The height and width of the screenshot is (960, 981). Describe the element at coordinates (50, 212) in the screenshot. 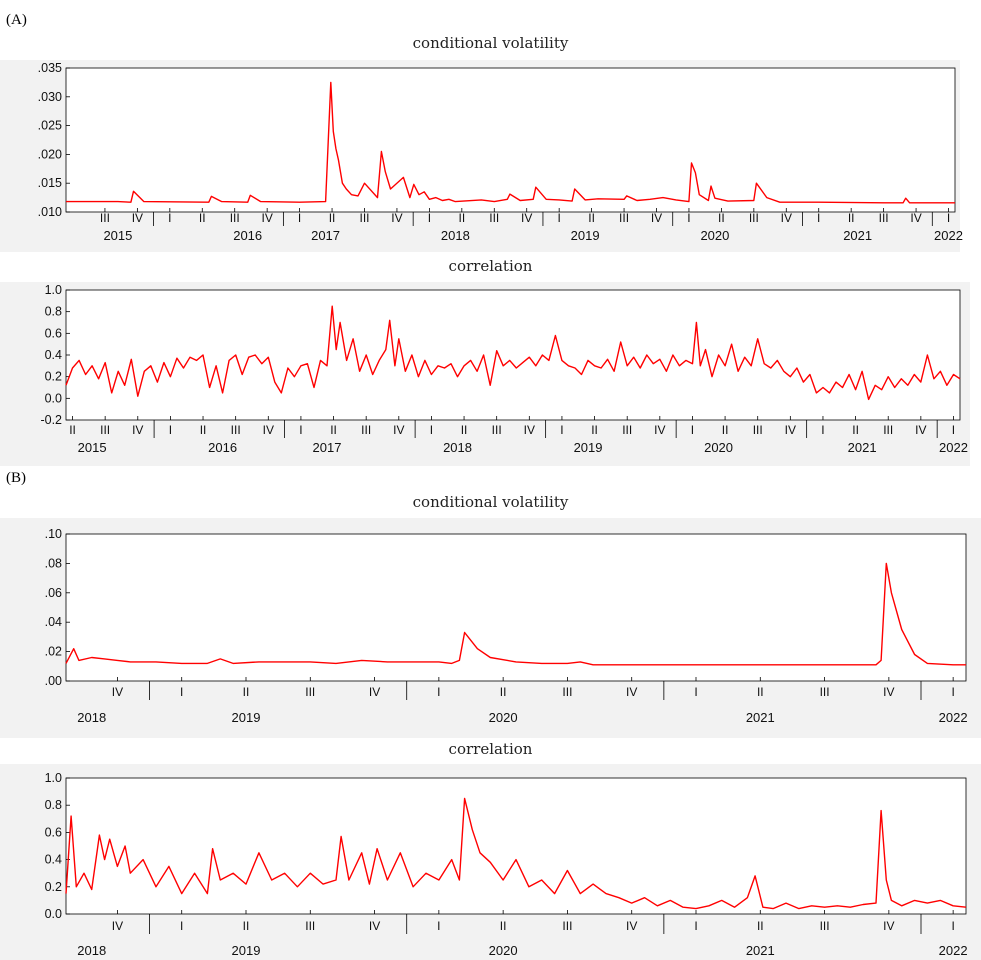

I see `y-tick-label: .010` at that location.